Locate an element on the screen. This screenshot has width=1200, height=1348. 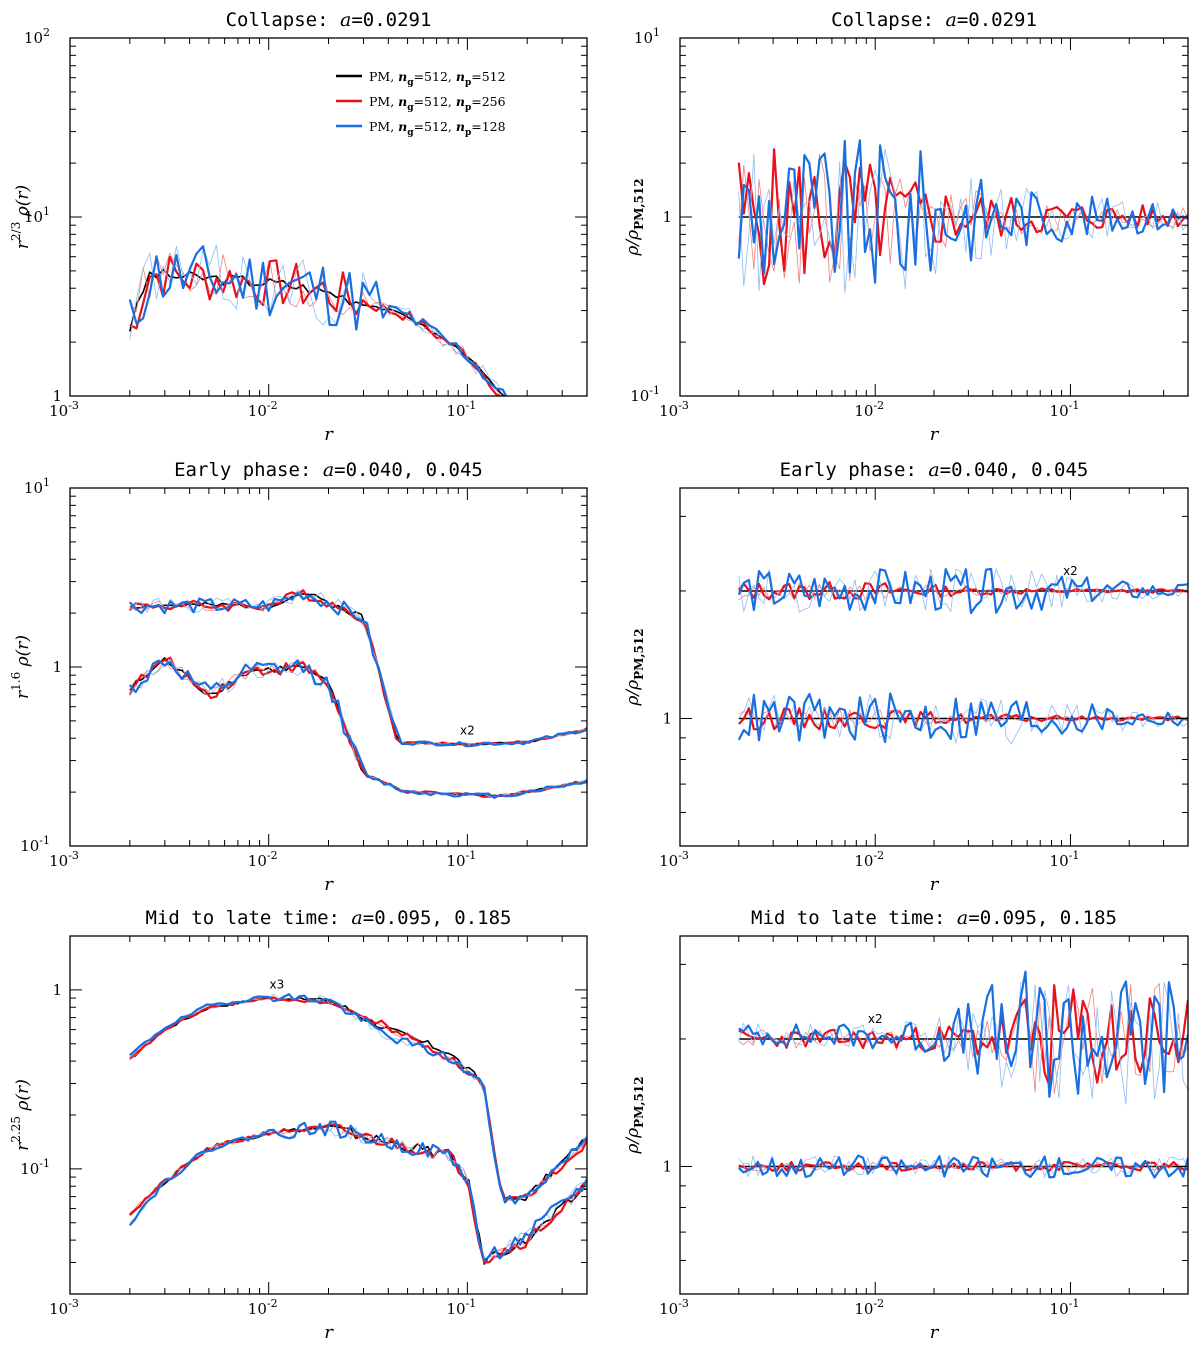
y-axis-label: r2.25 ρ(r) is located at coordinates (21, 1115).